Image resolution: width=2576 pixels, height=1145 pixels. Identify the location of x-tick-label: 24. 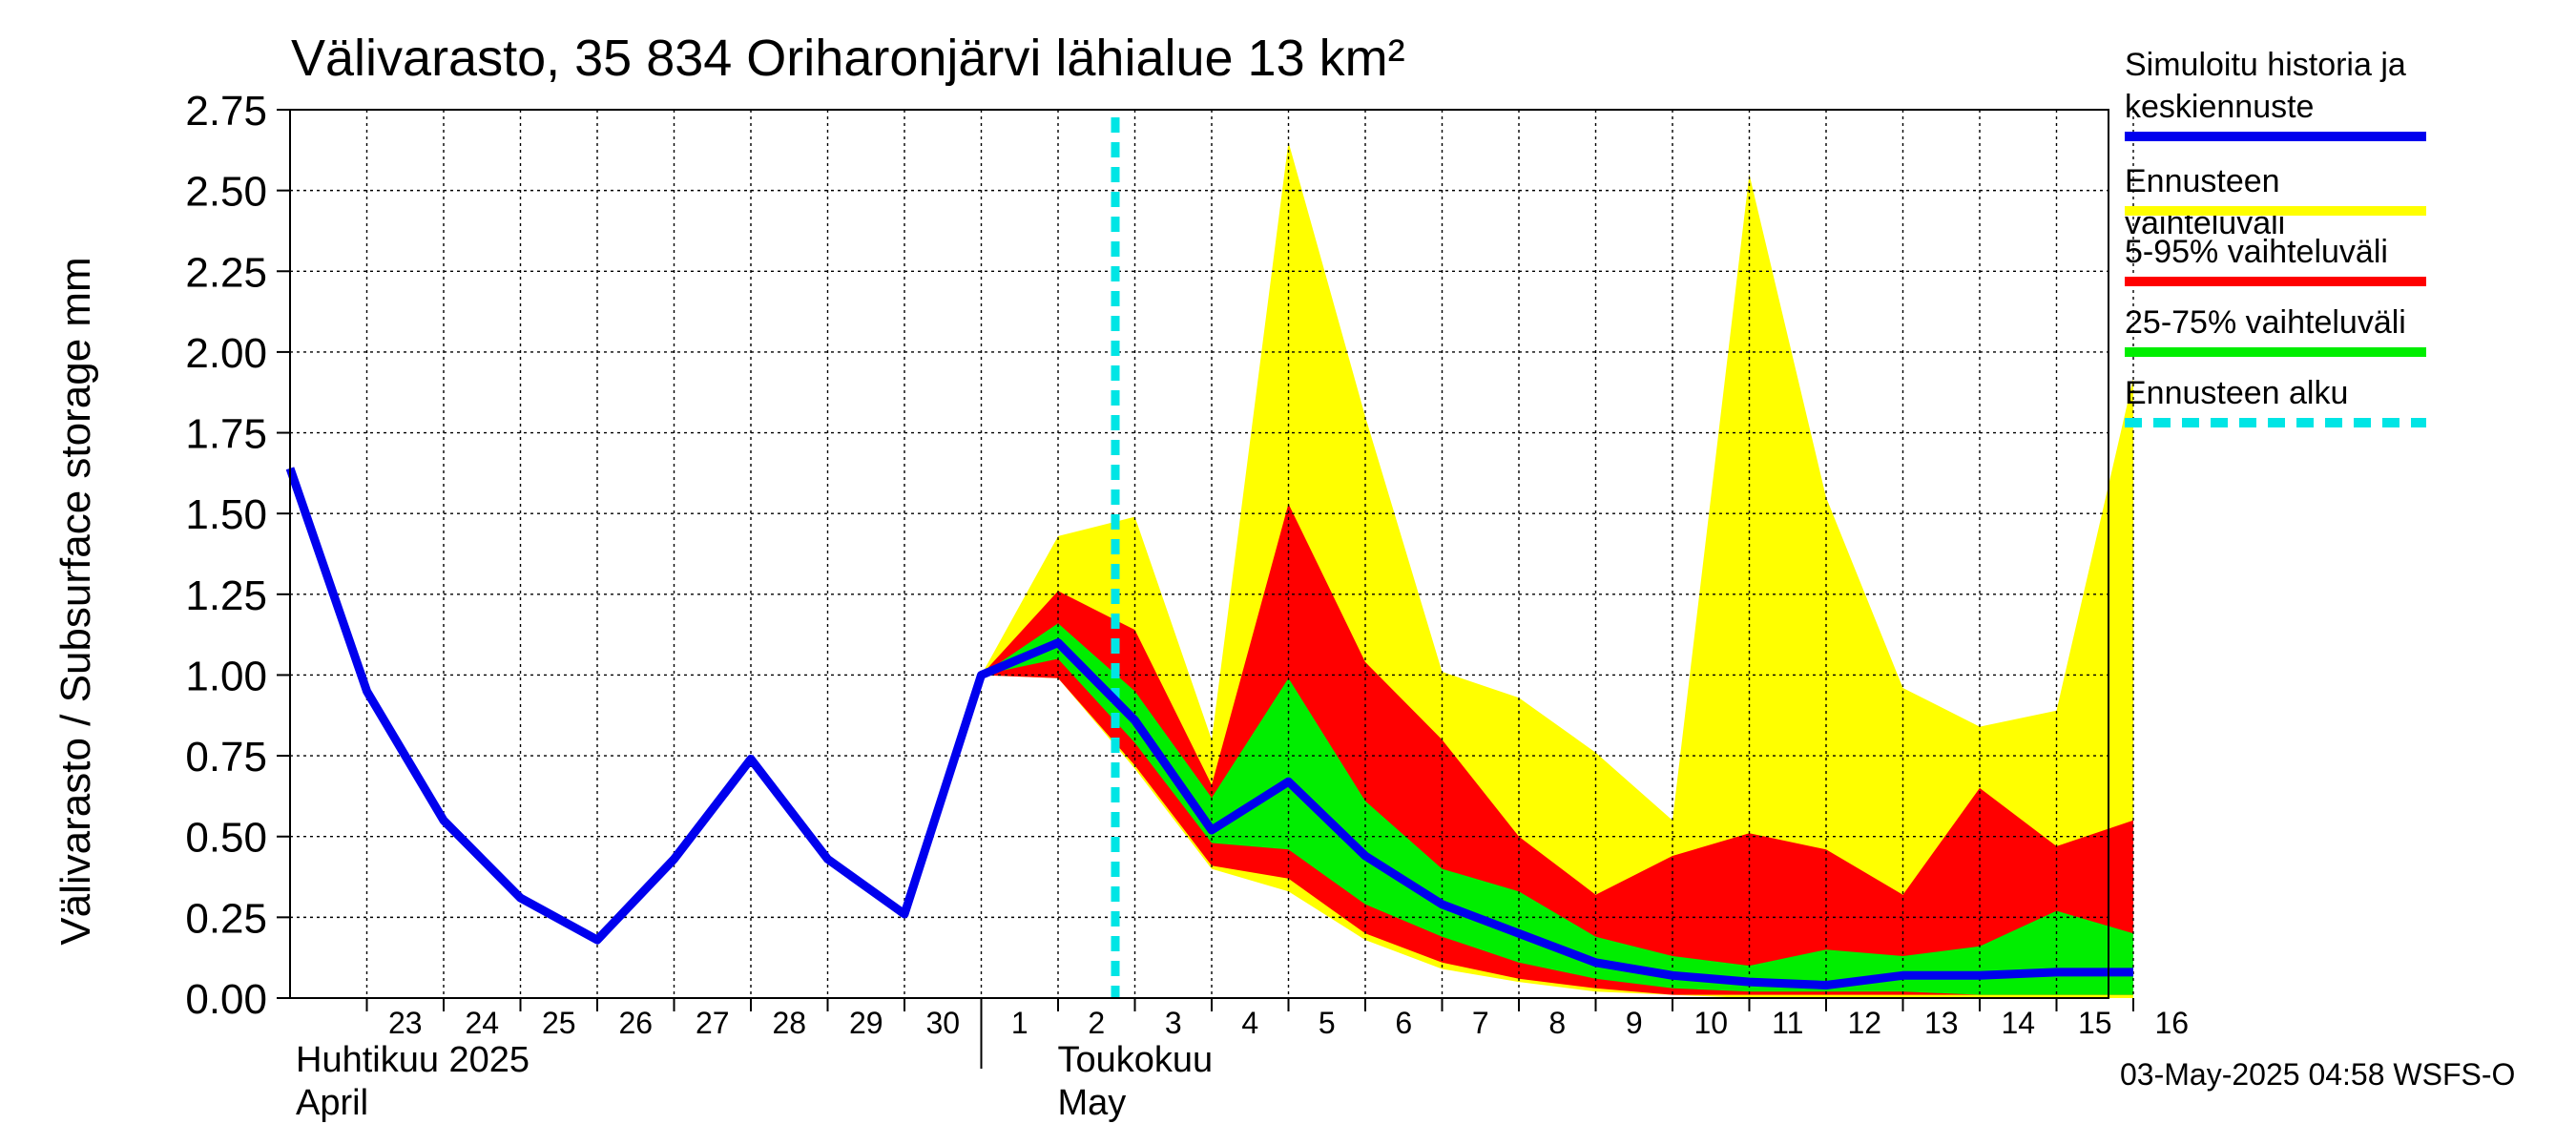
(482, 1023).